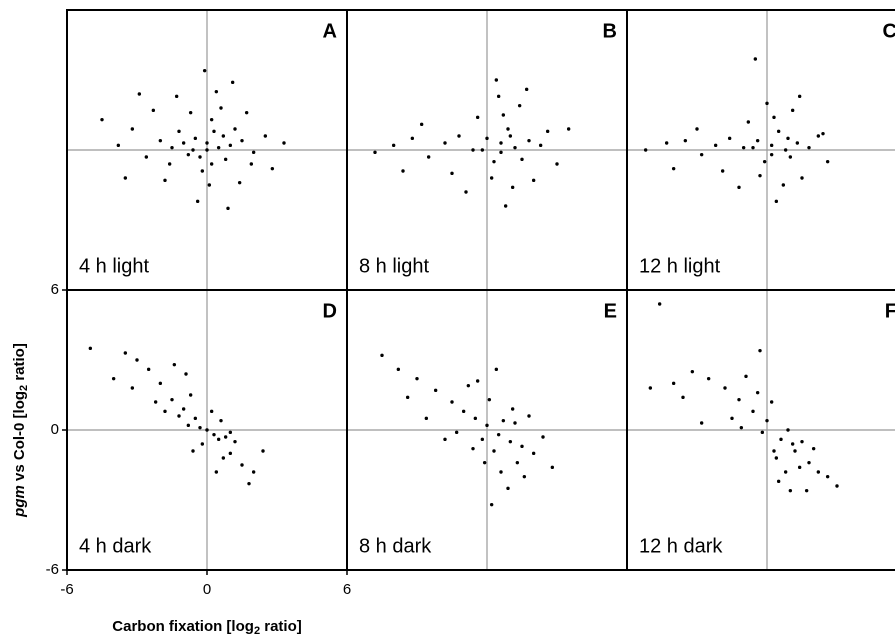 Image resolution: width=895 pixels, height=639 pixels. Describe the element at coordinates (19, 501) in the screenshot. I see `y-axis-title-part: pgm` at that location.